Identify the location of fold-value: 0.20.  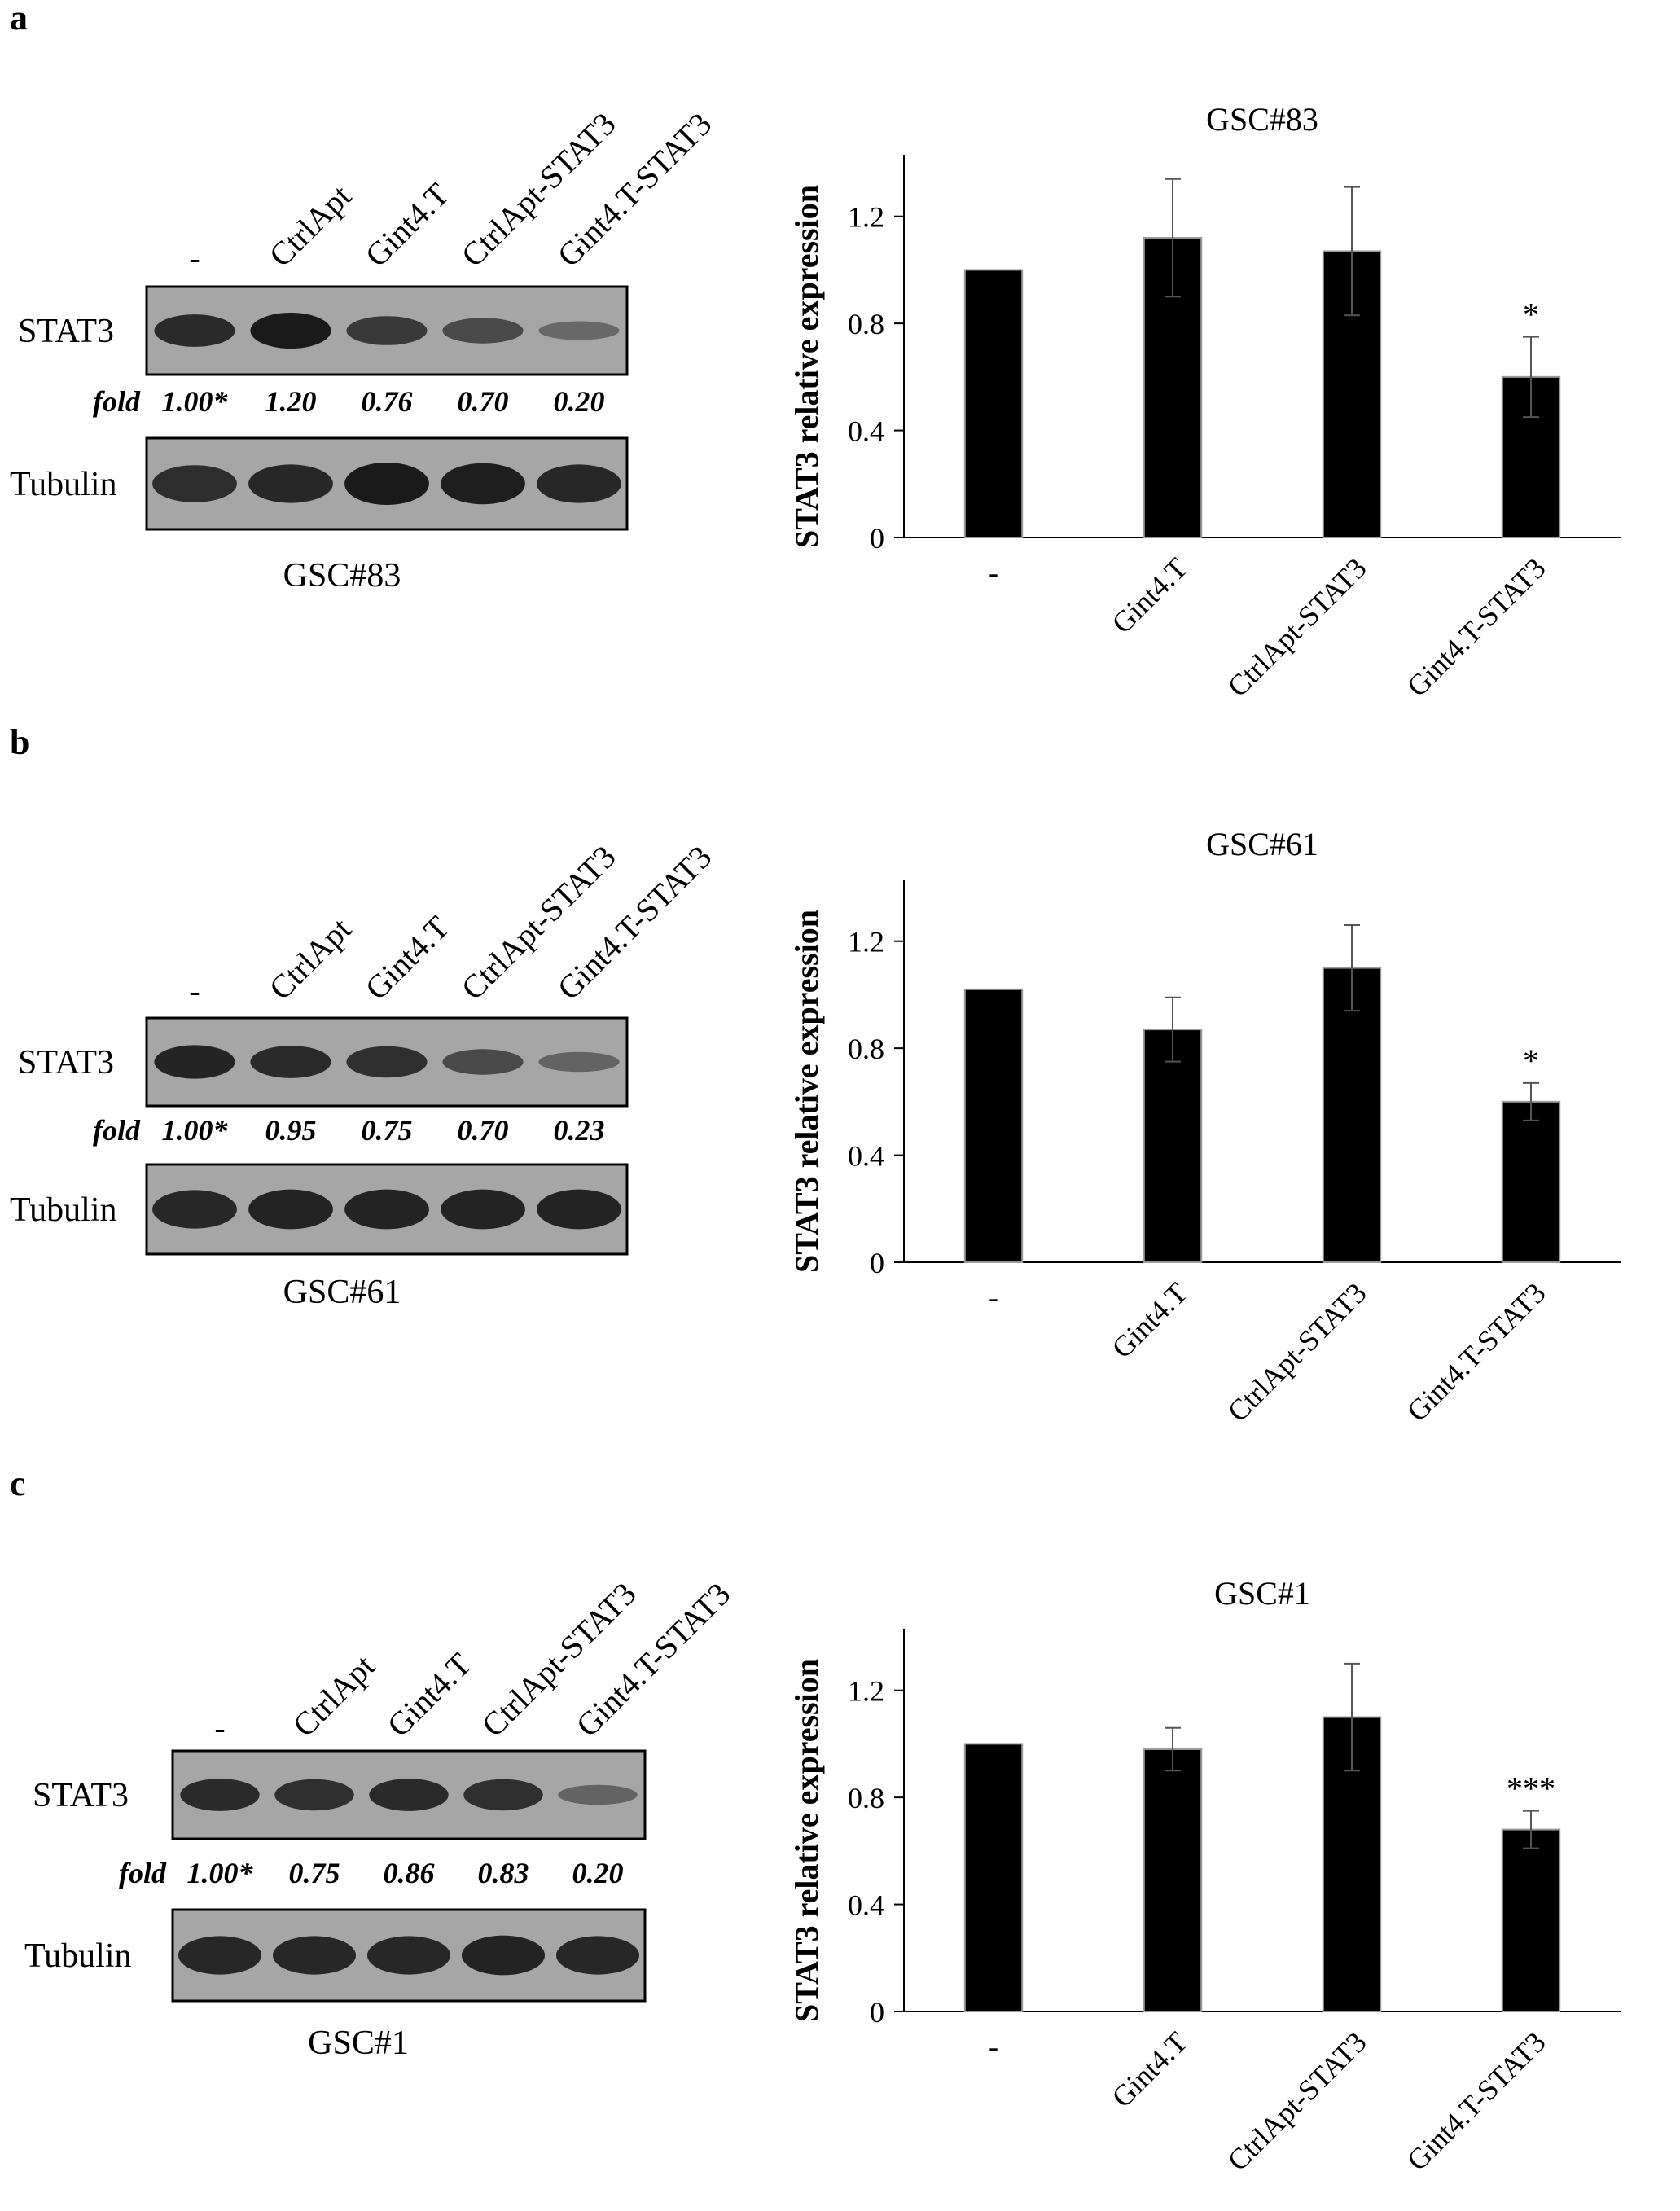
(579, 401).